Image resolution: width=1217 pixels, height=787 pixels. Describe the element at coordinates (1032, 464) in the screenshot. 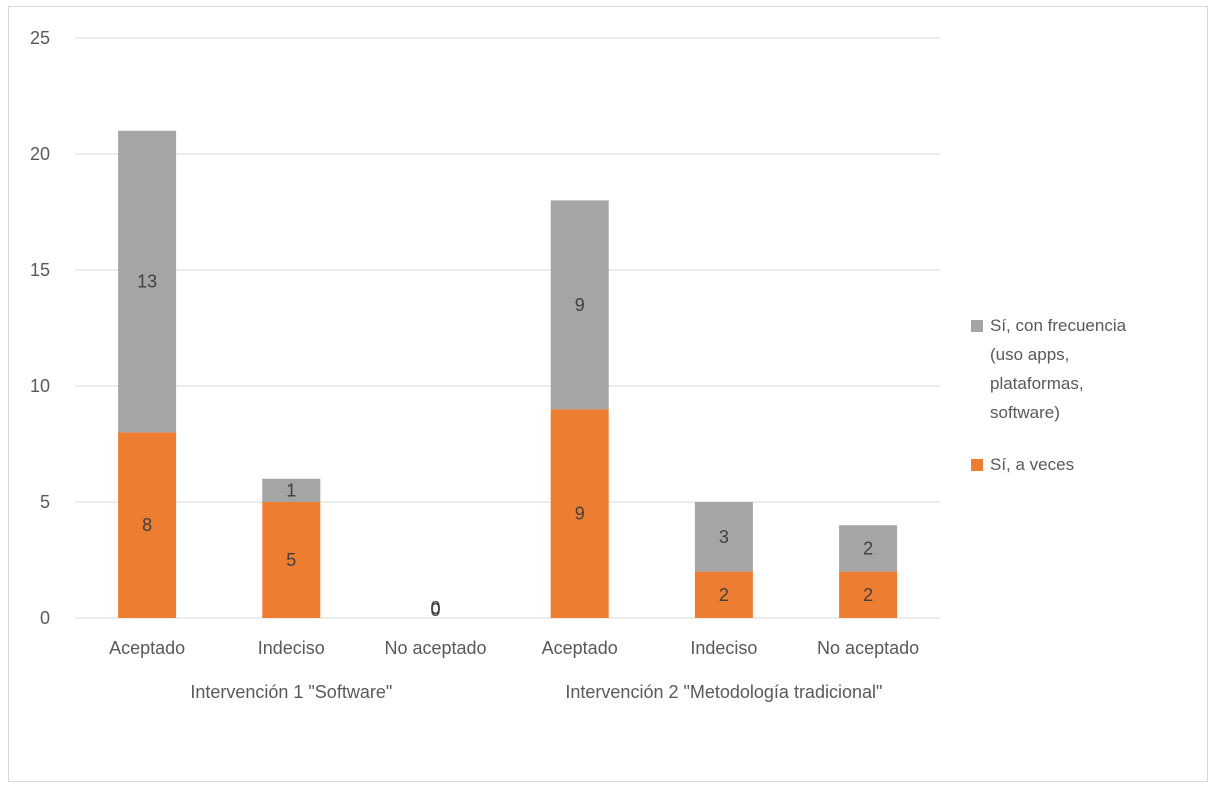

I see `legend-label: Sí, a veces` at that location.